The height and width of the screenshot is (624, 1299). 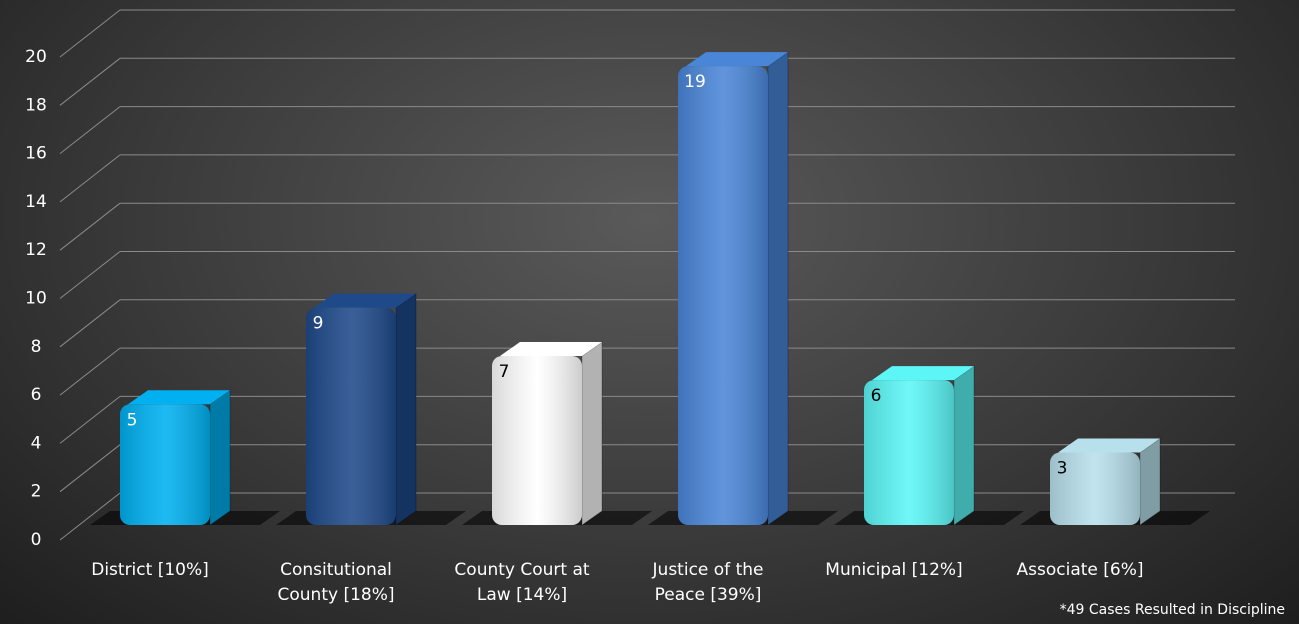 What do you see at coordinates (36, 202) in the screenshot?
I see `y-tick-label: 14` at bounding box center [36, 202].